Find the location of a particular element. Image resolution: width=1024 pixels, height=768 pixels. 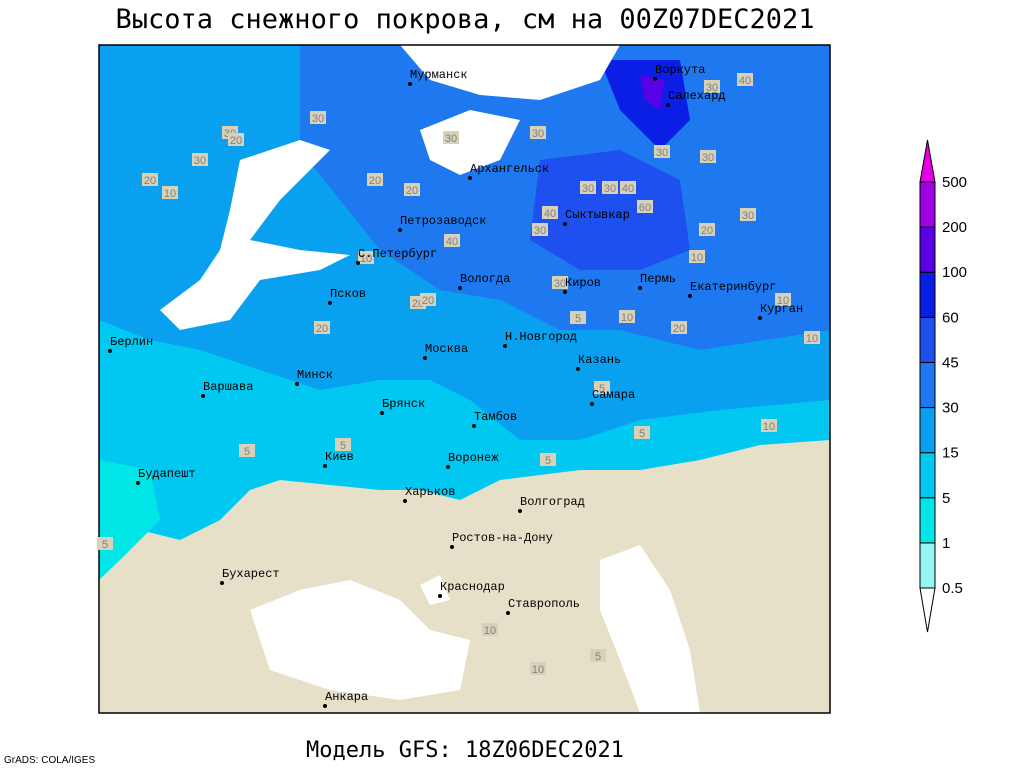

city-label: Воркута is located at coordinates (680, 70).